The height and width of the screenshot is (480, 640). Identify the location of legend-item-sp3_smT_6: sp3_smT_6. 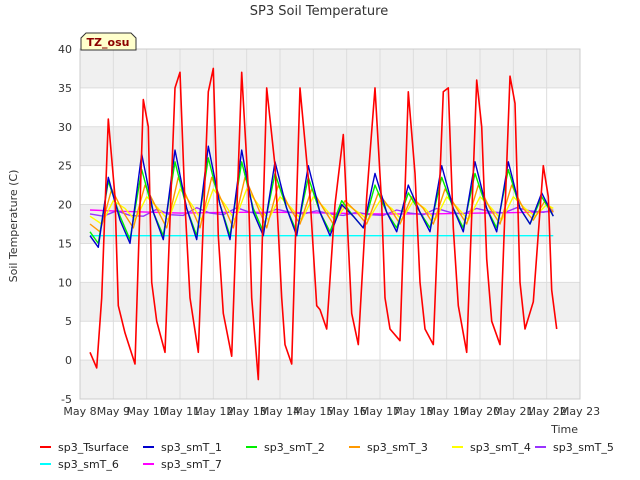
(79, 464).